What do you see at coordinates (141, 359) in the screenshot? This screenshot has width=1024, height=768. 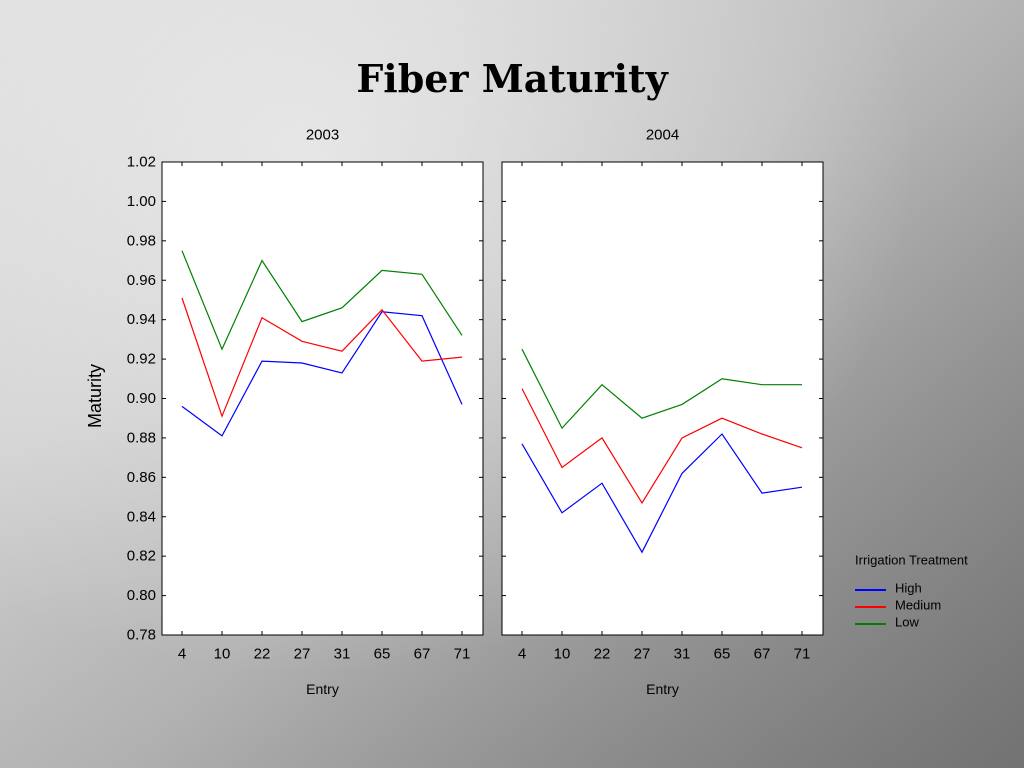 I see `y-tick-label: 0.92` at bounding box center [141, 359].